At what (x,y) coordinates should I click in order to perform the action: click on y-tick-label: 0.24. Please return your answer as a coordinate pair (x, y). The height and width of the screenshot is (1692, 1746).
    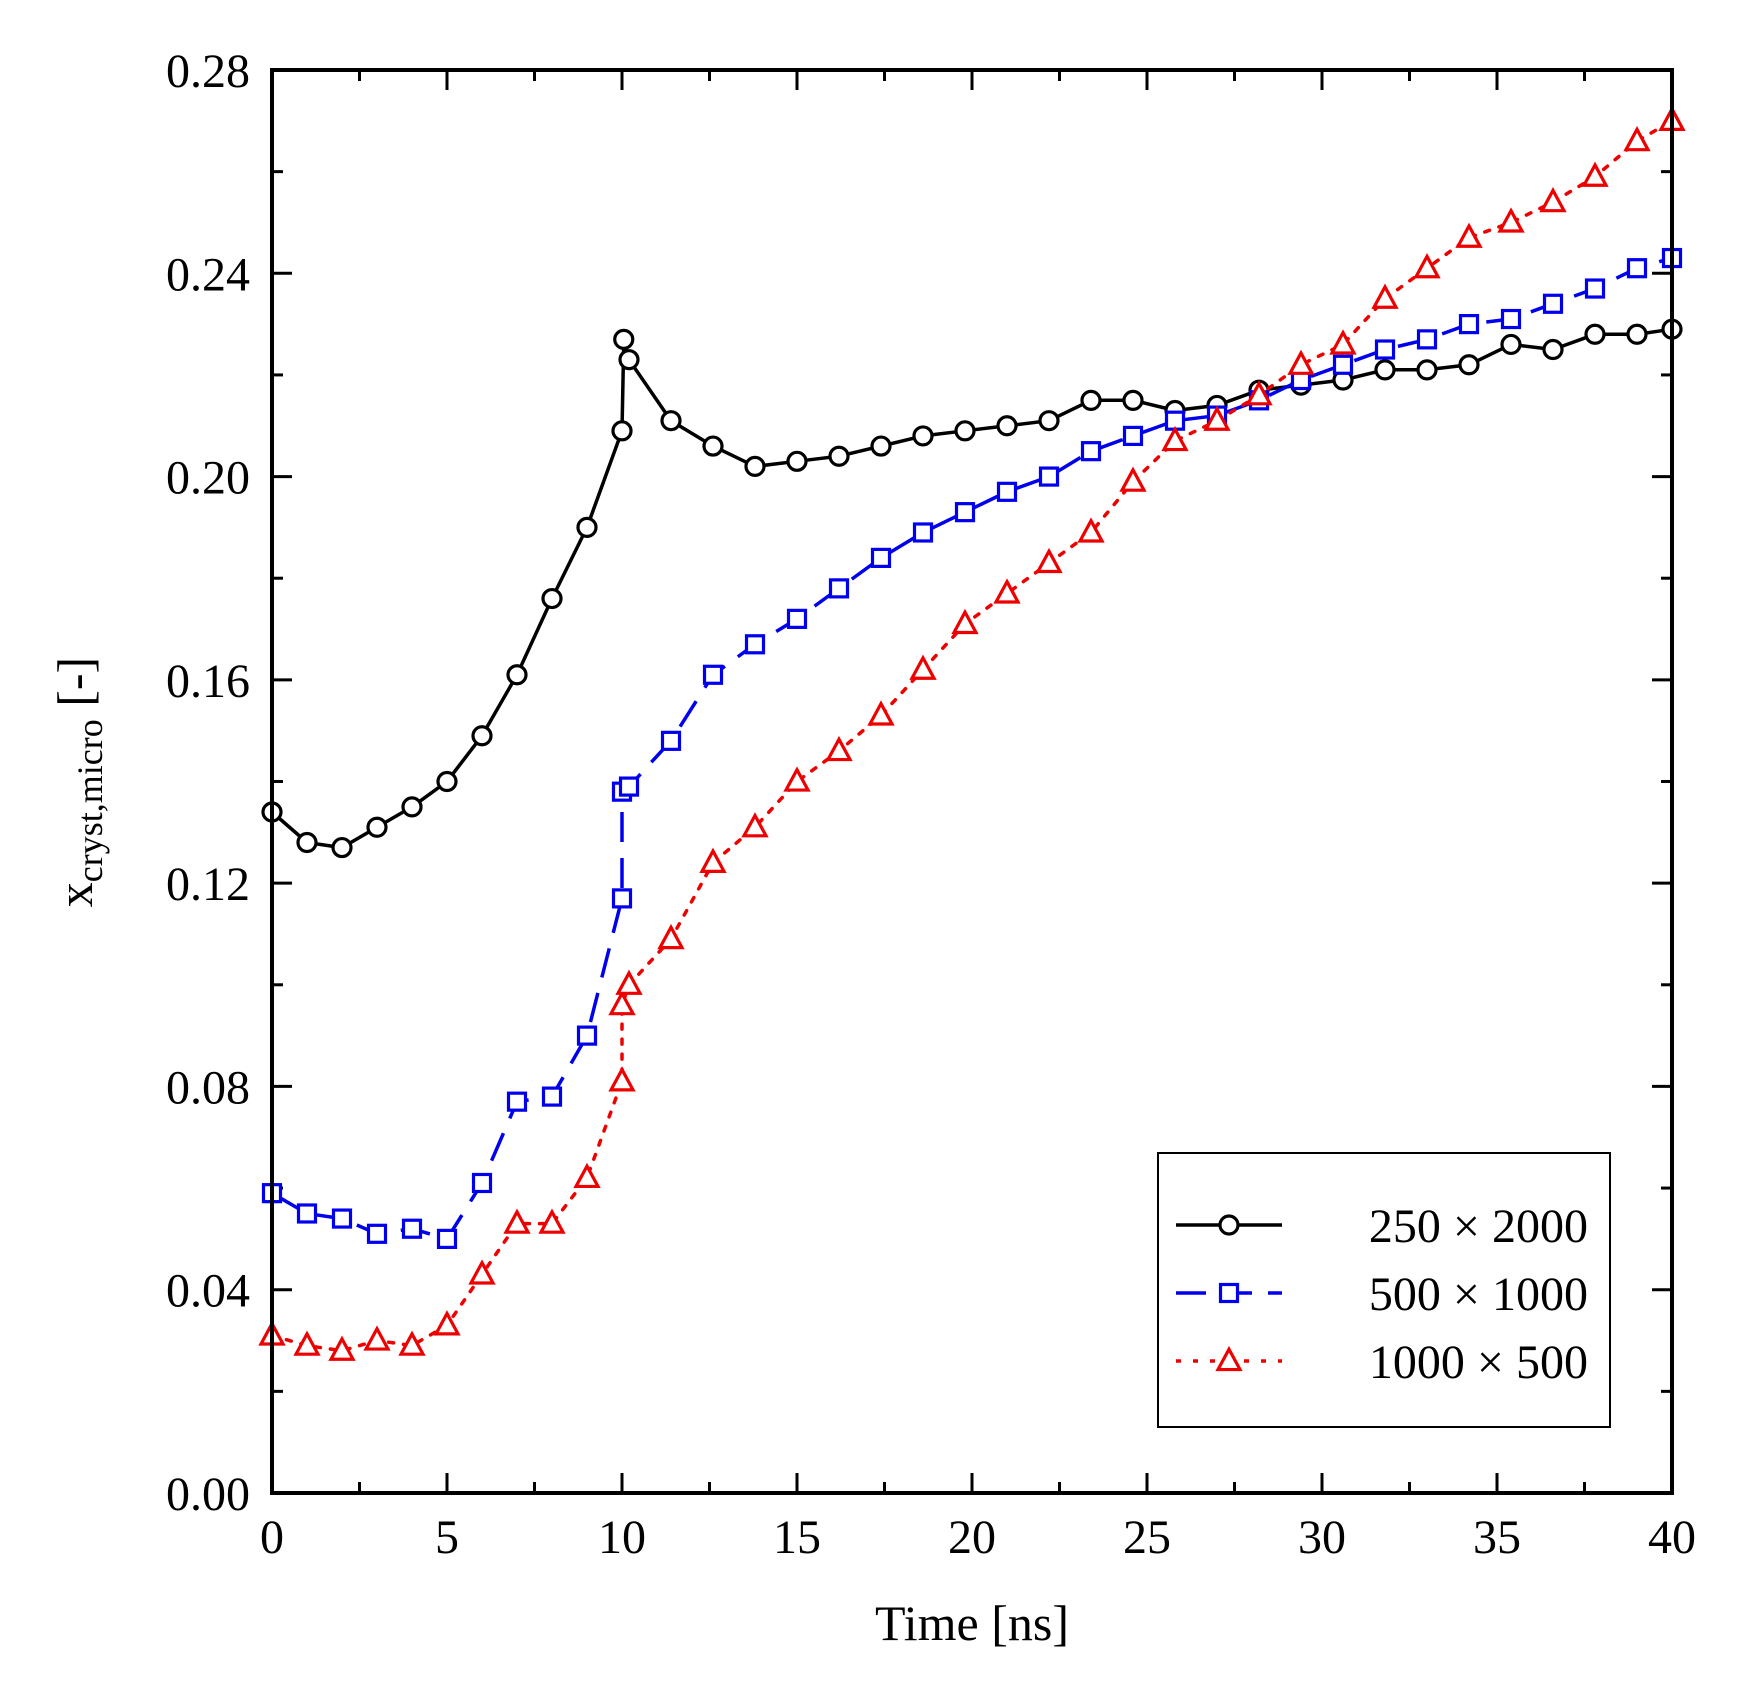
    Looking at the image, I should click on (208, 274).